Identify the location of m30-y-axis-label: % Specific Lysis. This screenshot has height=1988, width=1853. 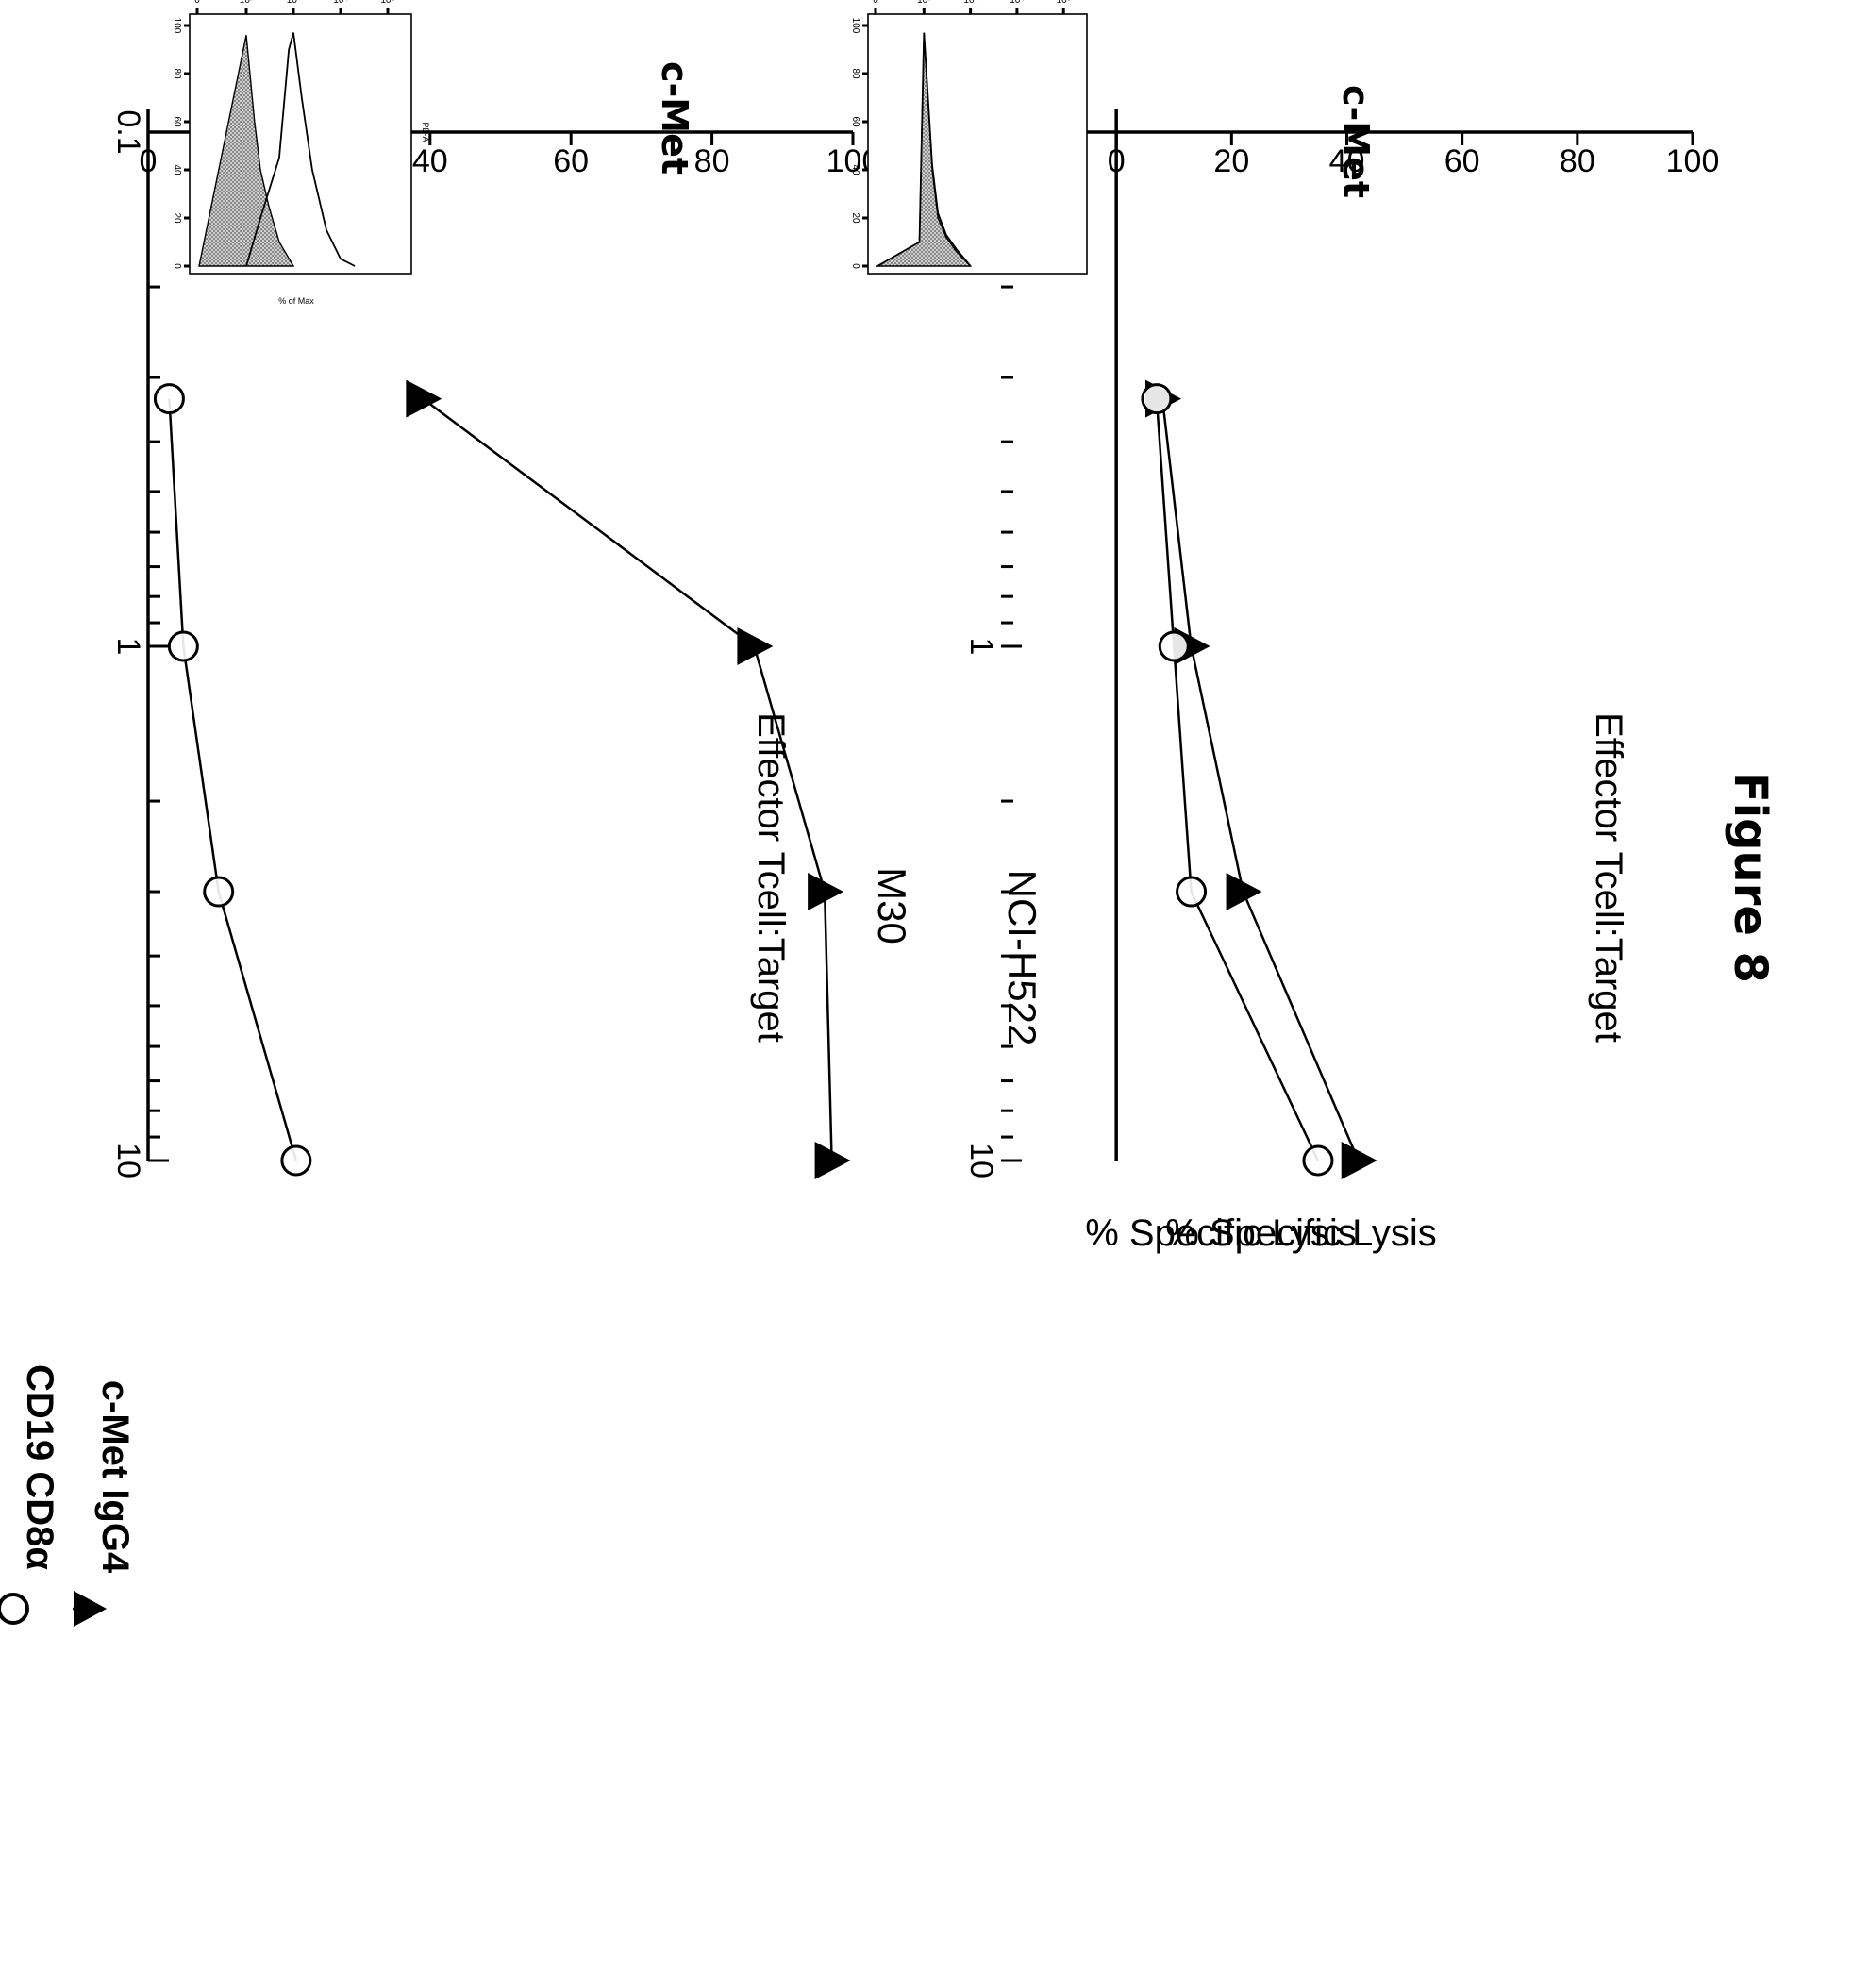
(1301, 1233).